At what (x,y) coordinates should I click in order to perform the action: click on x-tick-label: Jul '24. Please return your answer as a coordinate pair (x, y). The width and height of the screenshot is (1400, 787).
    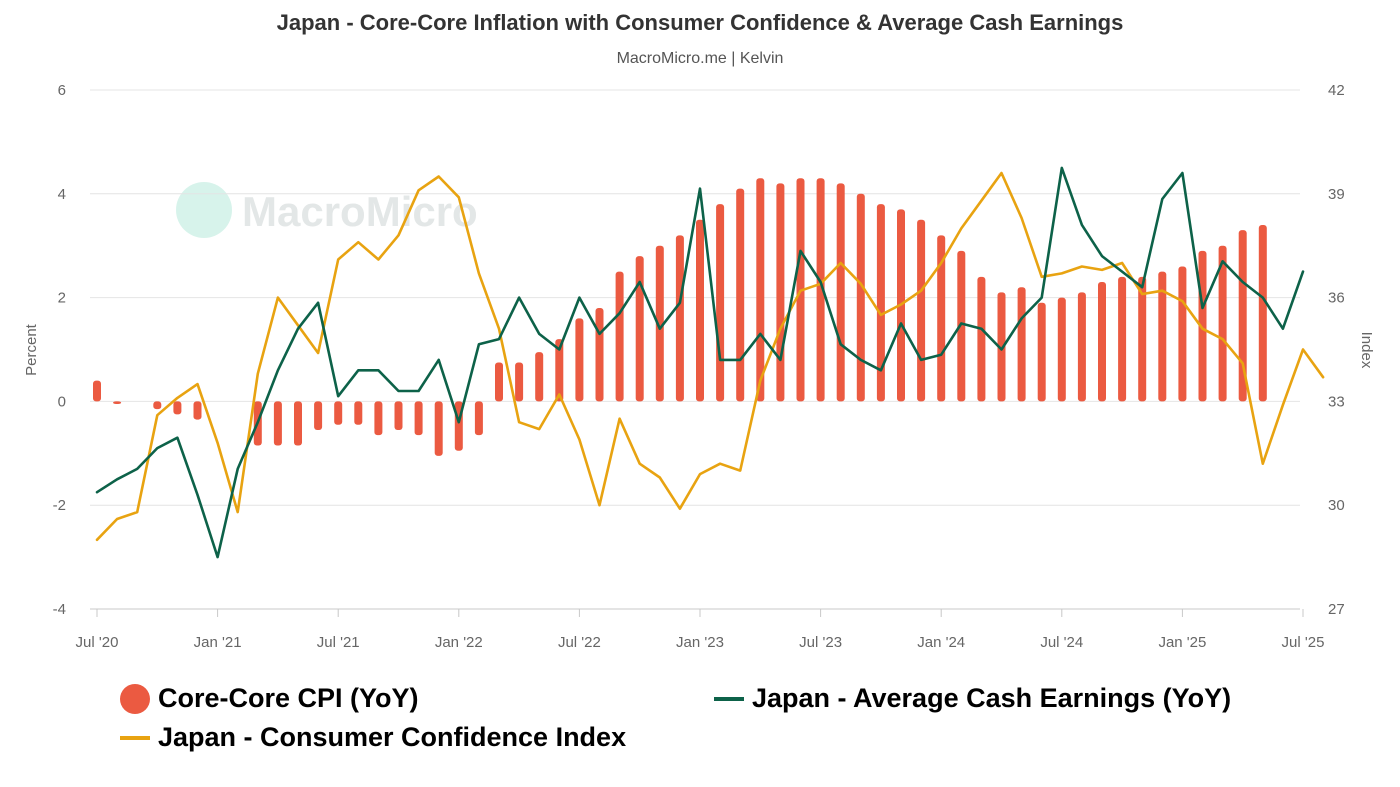
    Looking at the image, I should click on (1061, 642).